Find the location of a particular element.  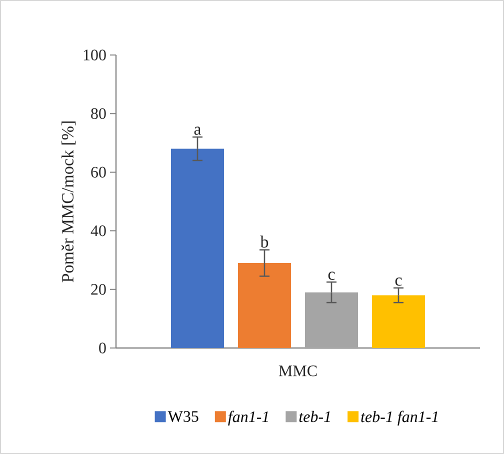

x-tick-label: MMC is located at coordinates (297, 371).